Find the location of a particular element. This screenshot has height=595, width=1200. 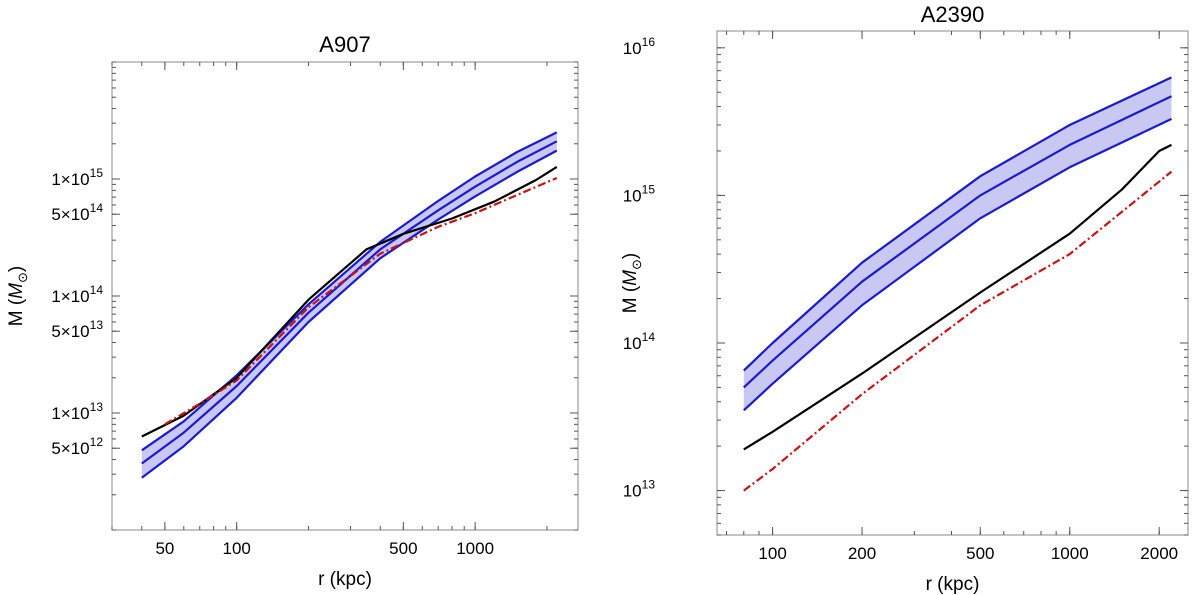

y-tick-label: 1015 is located at coordinates (639, 193).